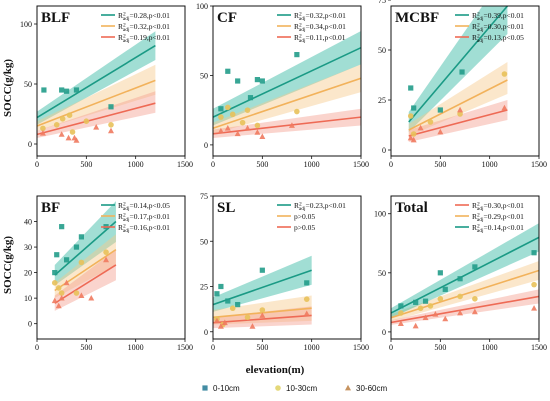 This screenshot has width=550, height=401. Describe the element at coordinates (204, 241) in the screenshot. I see `y-tick-label: 50` at that location.